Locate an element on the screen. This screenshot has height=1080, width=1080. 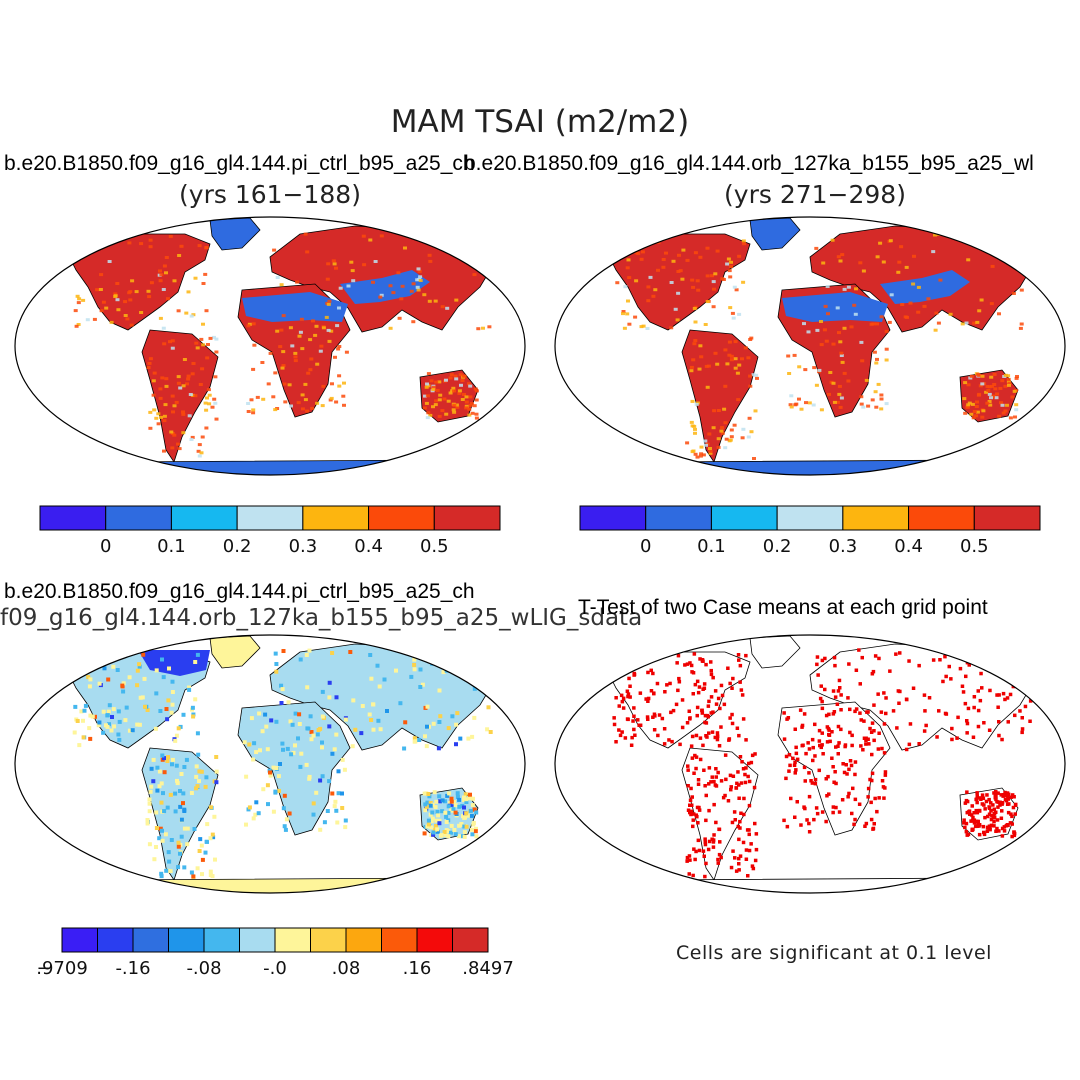
colorbar-difference: −.9709 -.16 -.08 -.0 .08 .16 .8497 is located at coordinates (275, 953).